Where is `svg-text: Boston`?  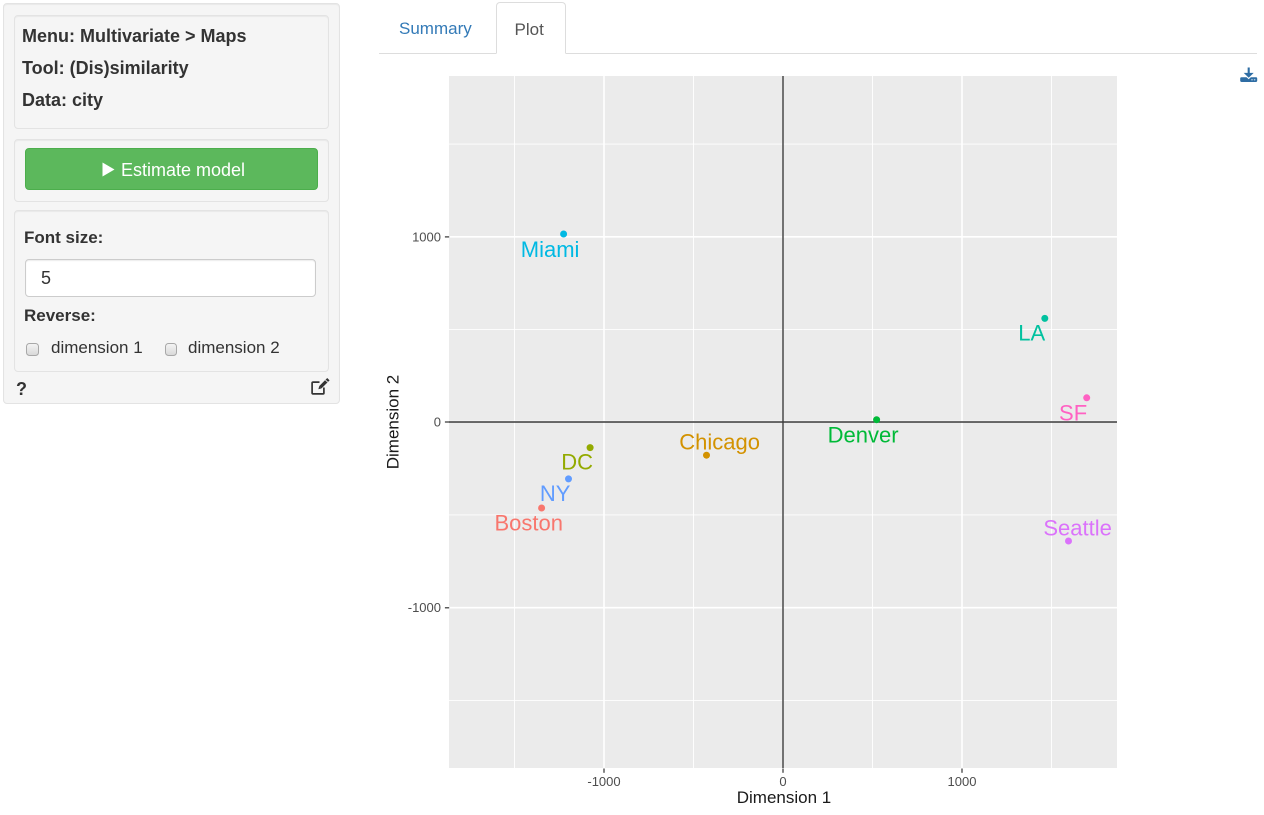
svg-text: Boston is located at coordinates (528, 522).